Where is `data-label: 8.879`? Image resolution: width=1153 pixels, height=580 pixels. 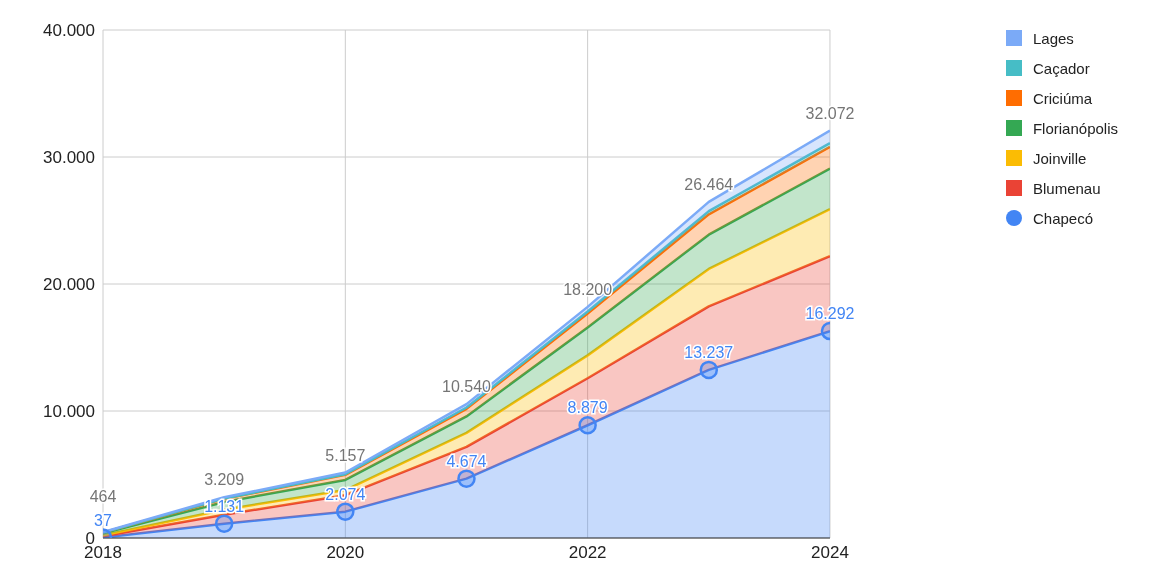
data-label: 8.879 is located at coordinates (587, 408).